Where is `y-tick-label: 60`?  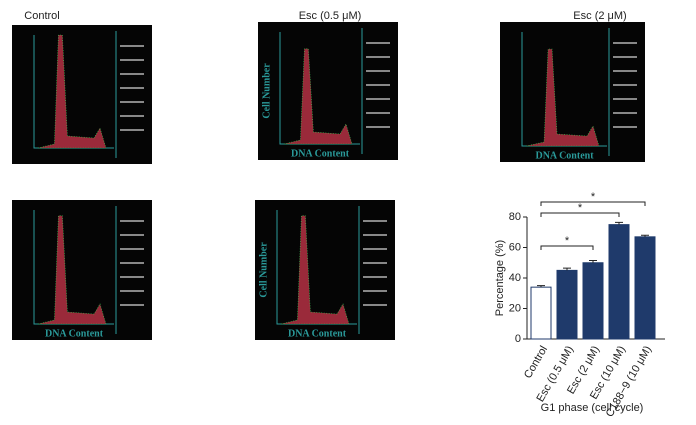 y-tick-label: 60 is located at coordinates (515, 247).